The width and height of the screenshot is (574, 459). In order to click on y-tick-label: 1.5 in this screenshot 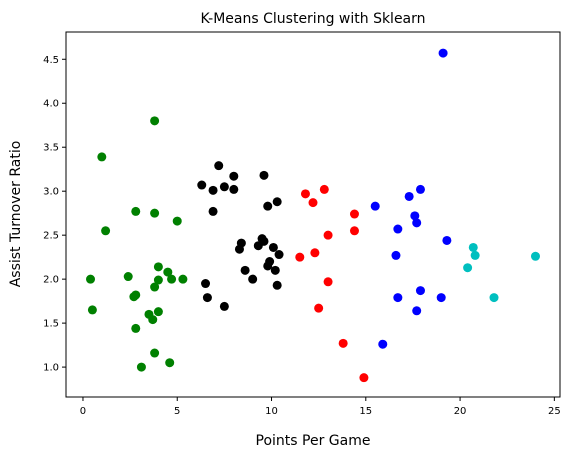, I will do `click(51, 324)`.